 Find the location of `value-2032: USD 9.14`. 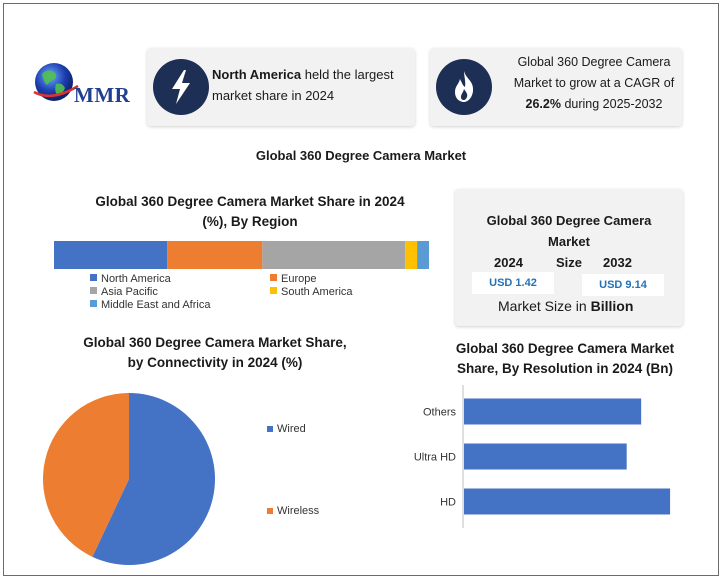

value-2032: USD 9.14 is located at coordinates (623, 285).